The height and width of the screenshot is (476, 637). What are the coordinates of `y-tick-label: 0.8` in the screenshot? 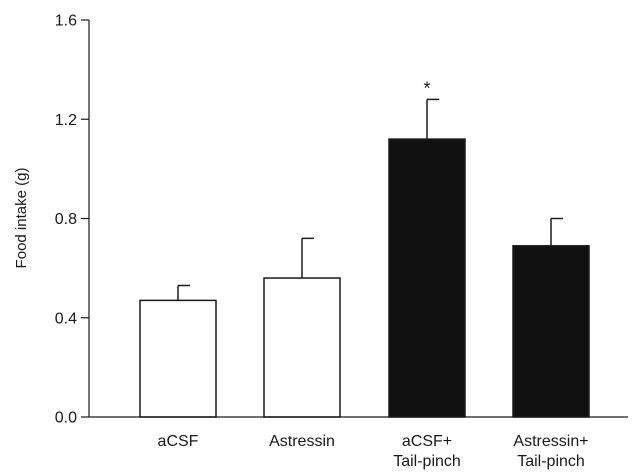 It's located at (66, 219).